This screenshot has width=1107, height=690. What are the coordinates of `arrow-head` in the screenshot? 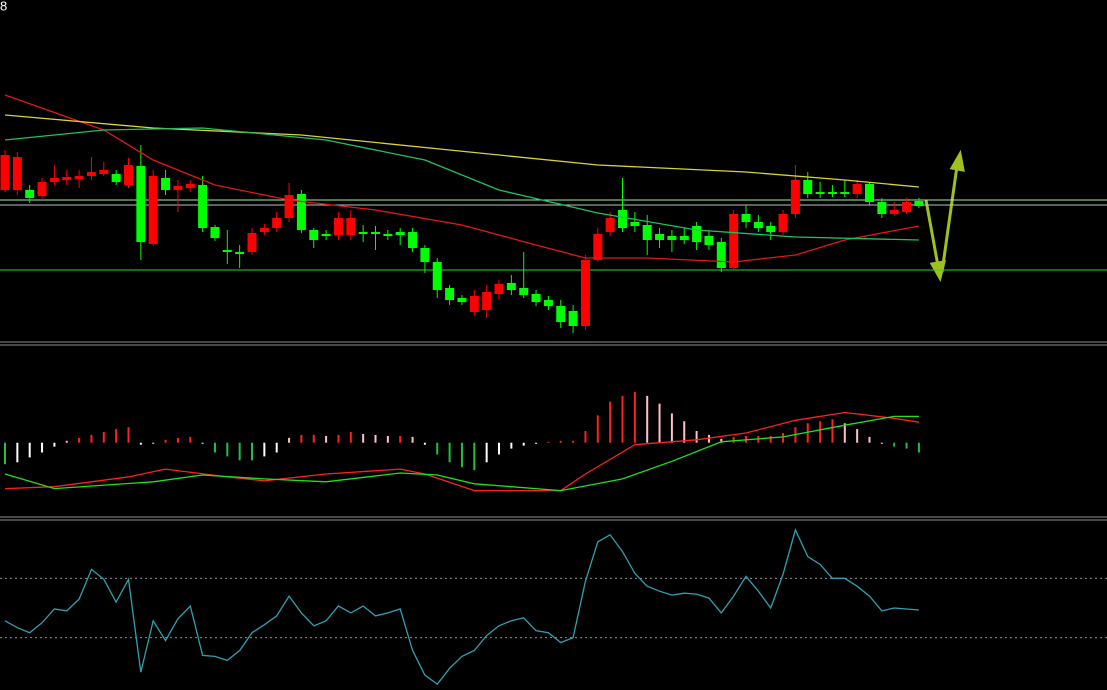 It's located at (957, 160).